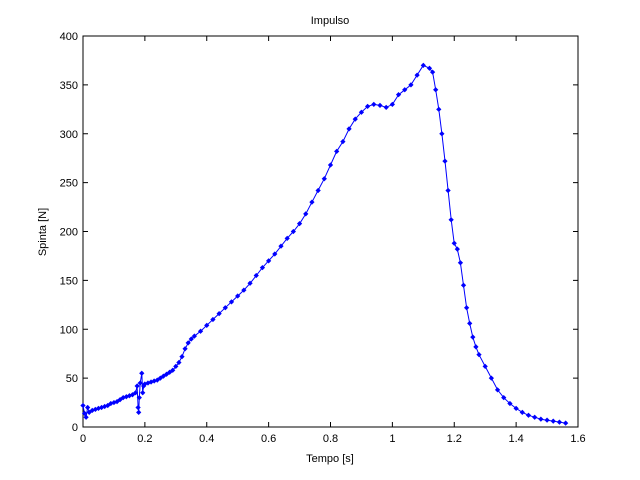  Describe the element at coordinates (515, 439) in the screenshot. I see `x-tick-label: 1.4` at that location.